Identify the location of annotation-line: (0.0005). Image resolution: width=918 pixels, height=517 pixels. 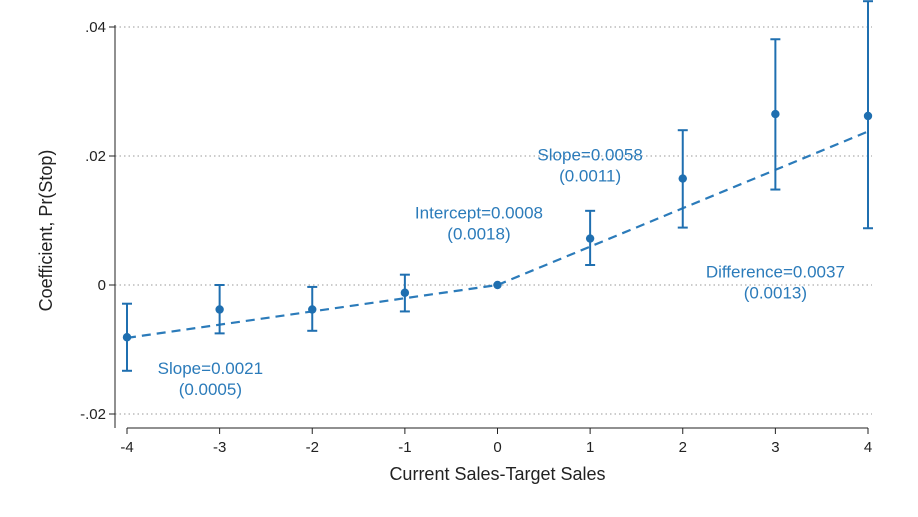
(210, 389).